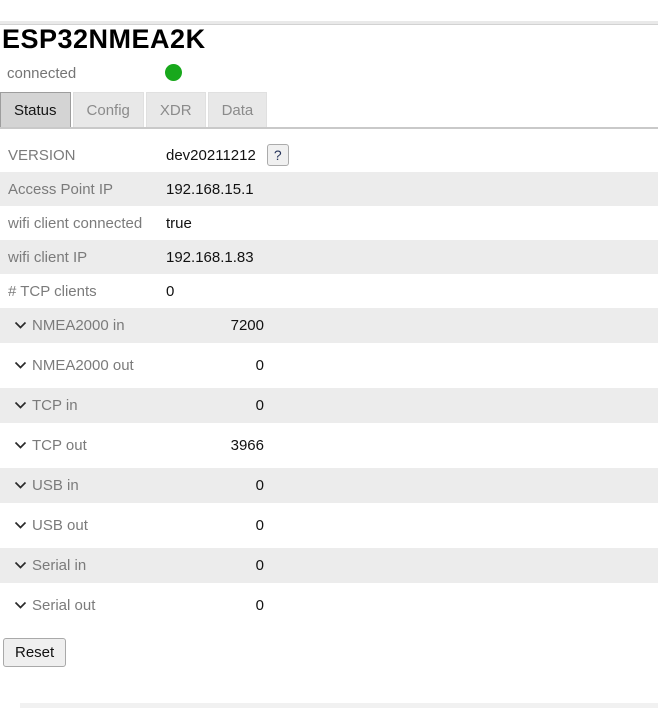 The image size is (658, 708). What do you see at coordinates (237, 109) in the screenshot?
I see `tab-data: Data` at bounding box center [237, 109].